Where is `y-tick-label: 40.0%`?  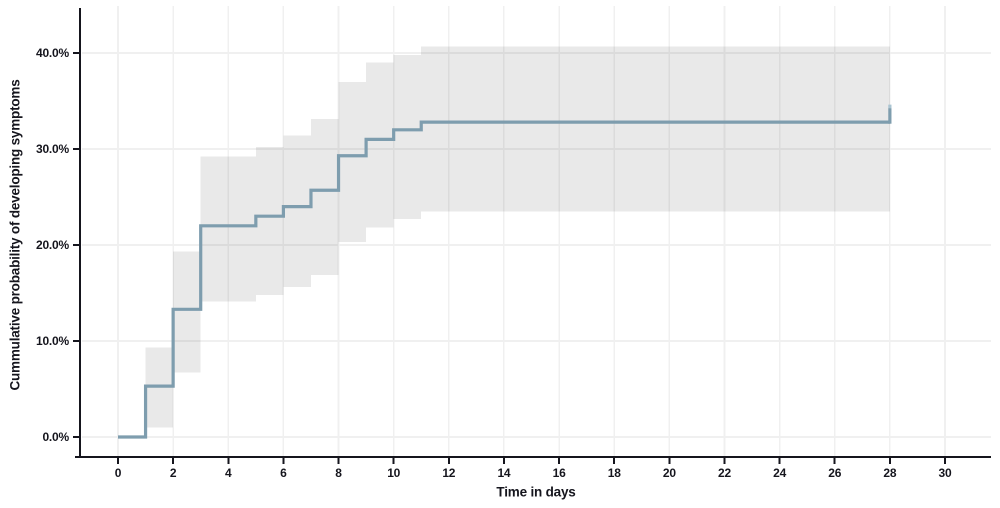 y-tick-label: 40.0% is located at coordinates (53, 53).